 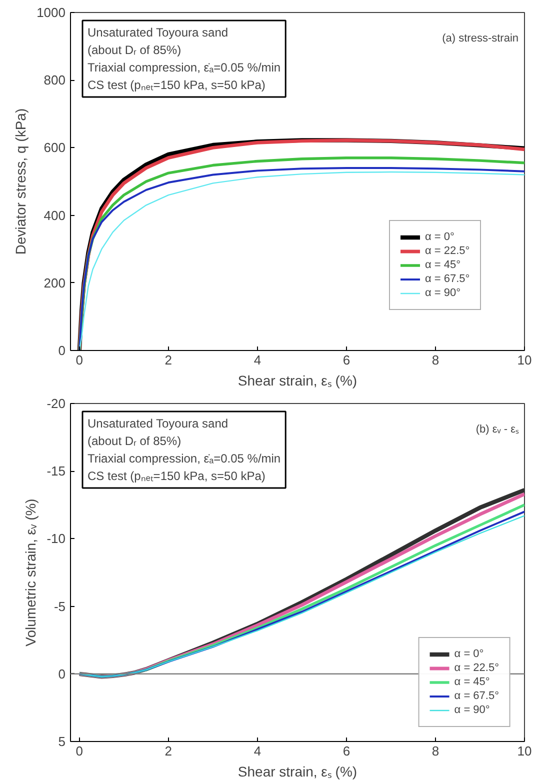 I want to click on y-tick-label: -15, so click(x=56, y=471).